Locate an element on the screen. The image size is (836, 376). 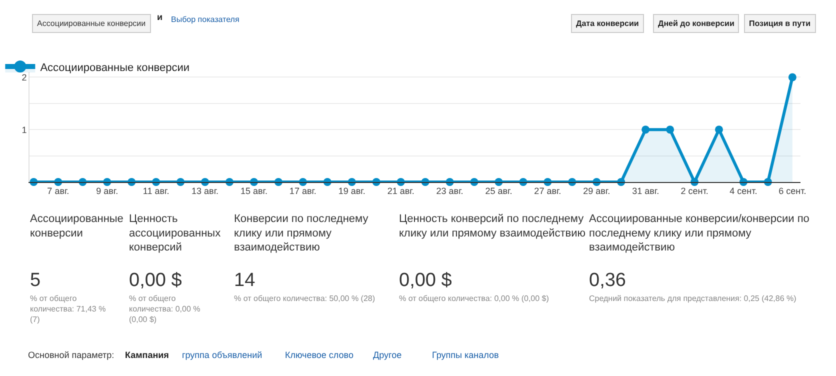
text: Ключевое слово is located at coordinates (319, 355).